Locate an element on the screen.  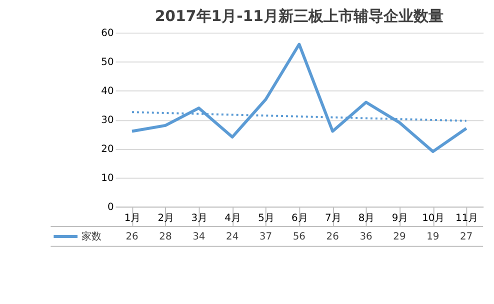
x-tick-label: 4月 is located at coordinates (232, 218).